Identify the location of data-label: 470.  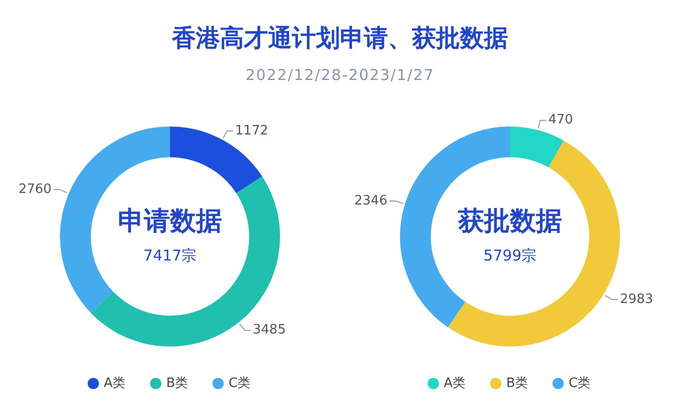
(561, 120).